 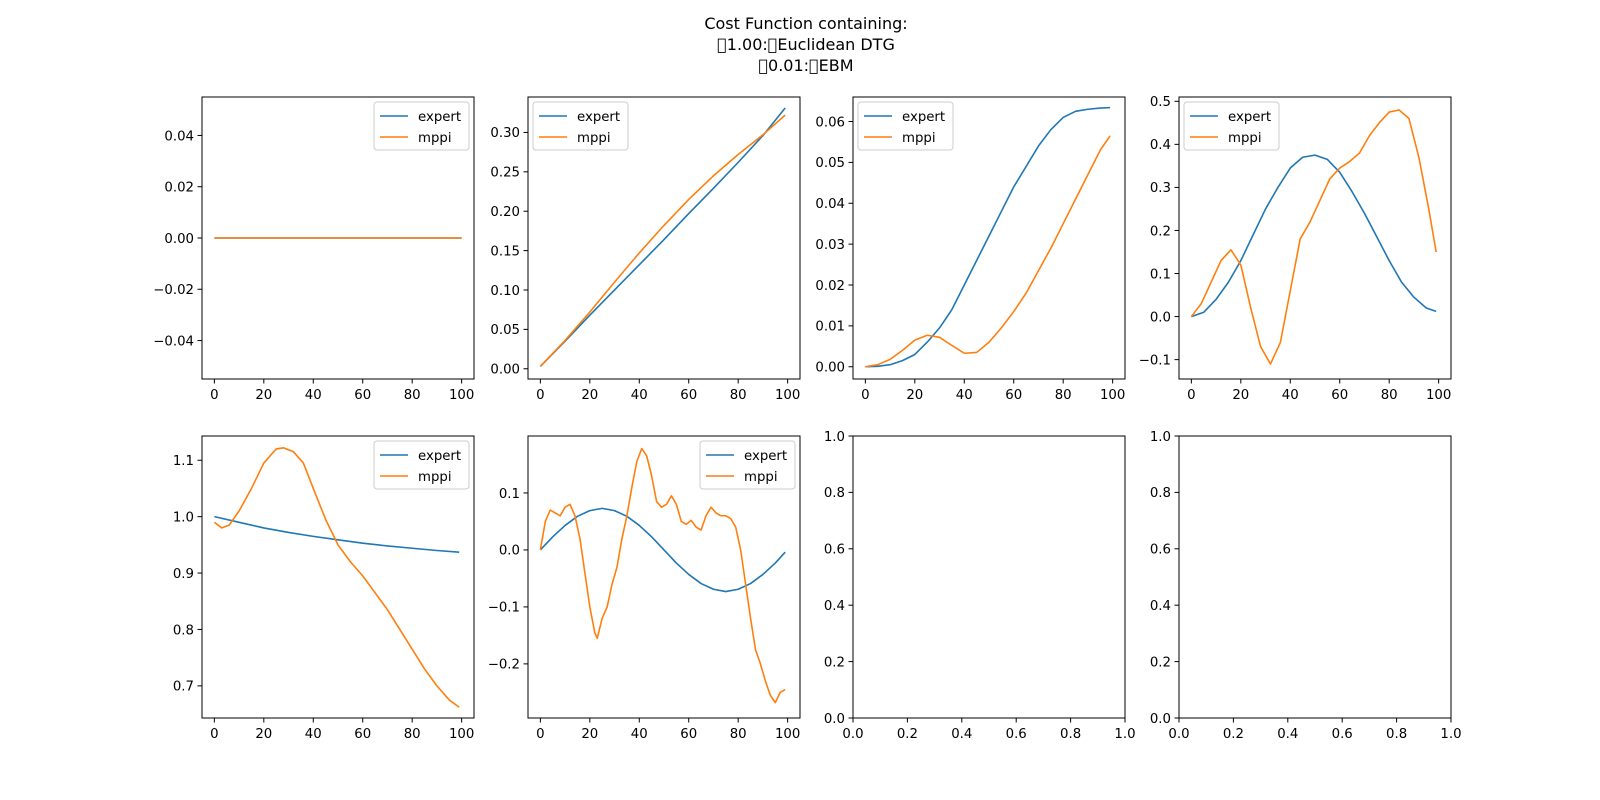 What do you see at coordinates (980, 586) in the screenshot?
I see `subplot-7: 0.0 0.2 0.4 0.6 0.8 1.0 0.0 0.2 0.4 0.6 0.8 1.0` at bounding box center [980, 586].